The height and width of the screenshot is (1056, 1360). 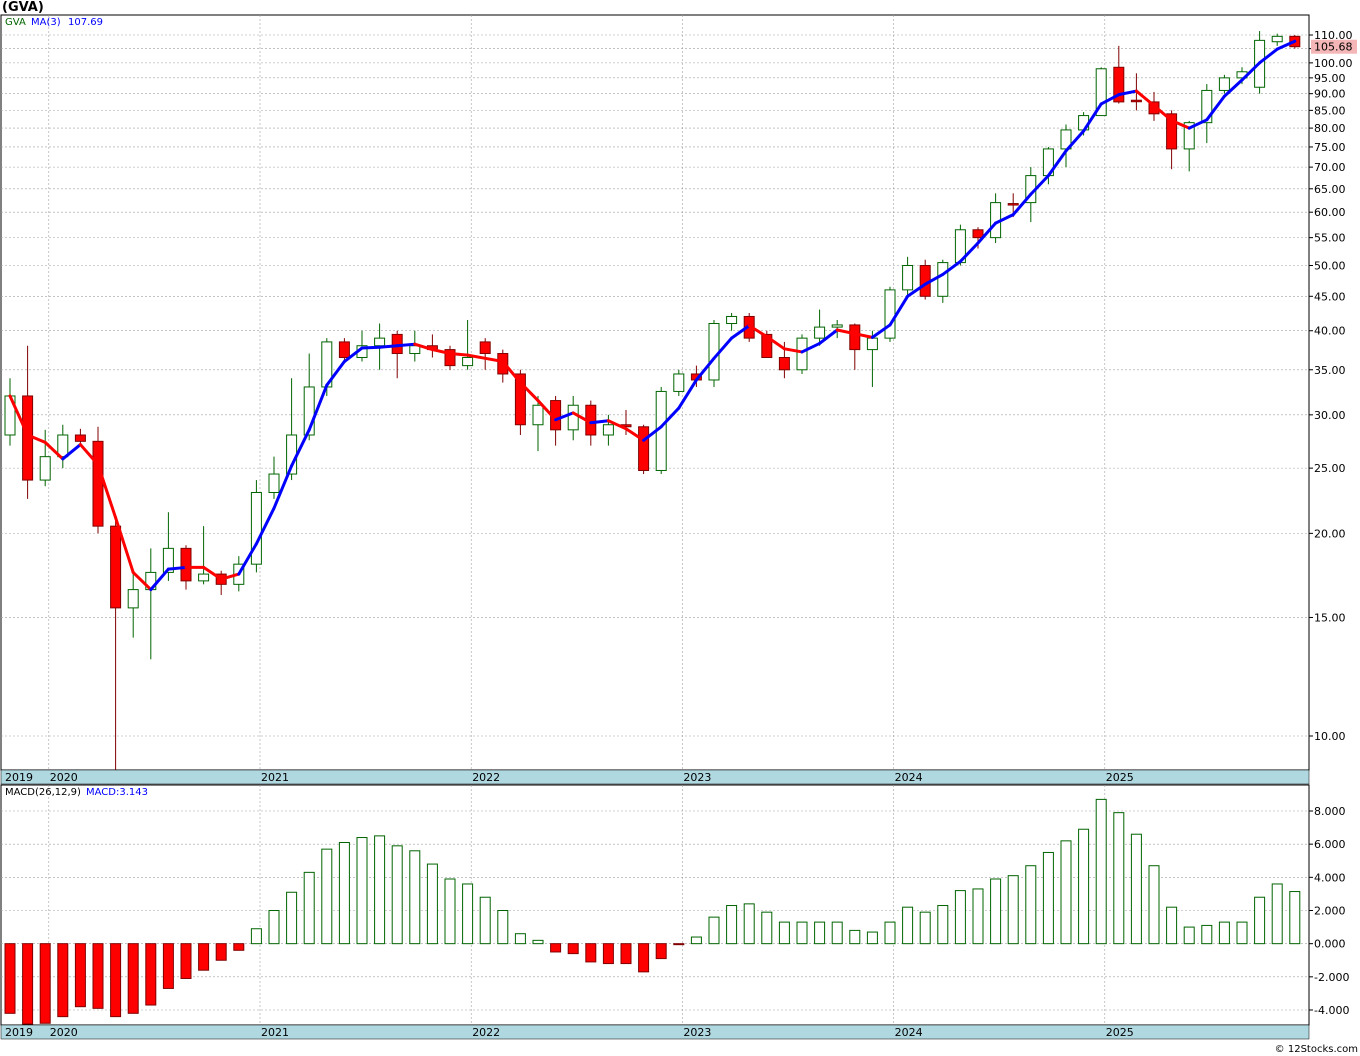 What do you see at coordinates (1330, 78) in the screenshot?
I see `price-y-tick-label: 95.00` at bounding box center [1330, 78].